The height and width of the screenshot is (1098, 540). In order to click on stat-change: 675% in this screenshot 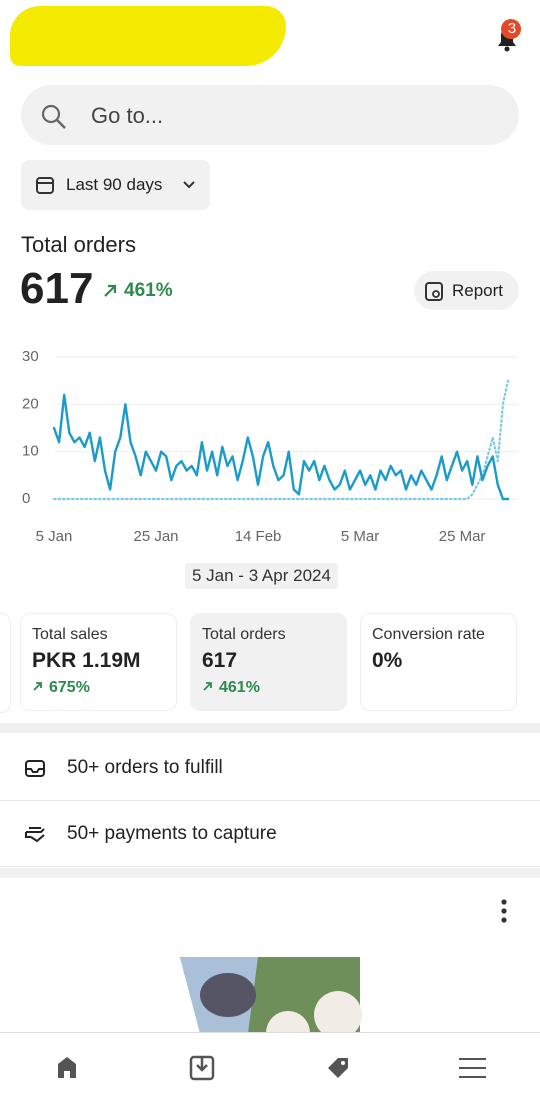, I will do `click(98, 688)`.